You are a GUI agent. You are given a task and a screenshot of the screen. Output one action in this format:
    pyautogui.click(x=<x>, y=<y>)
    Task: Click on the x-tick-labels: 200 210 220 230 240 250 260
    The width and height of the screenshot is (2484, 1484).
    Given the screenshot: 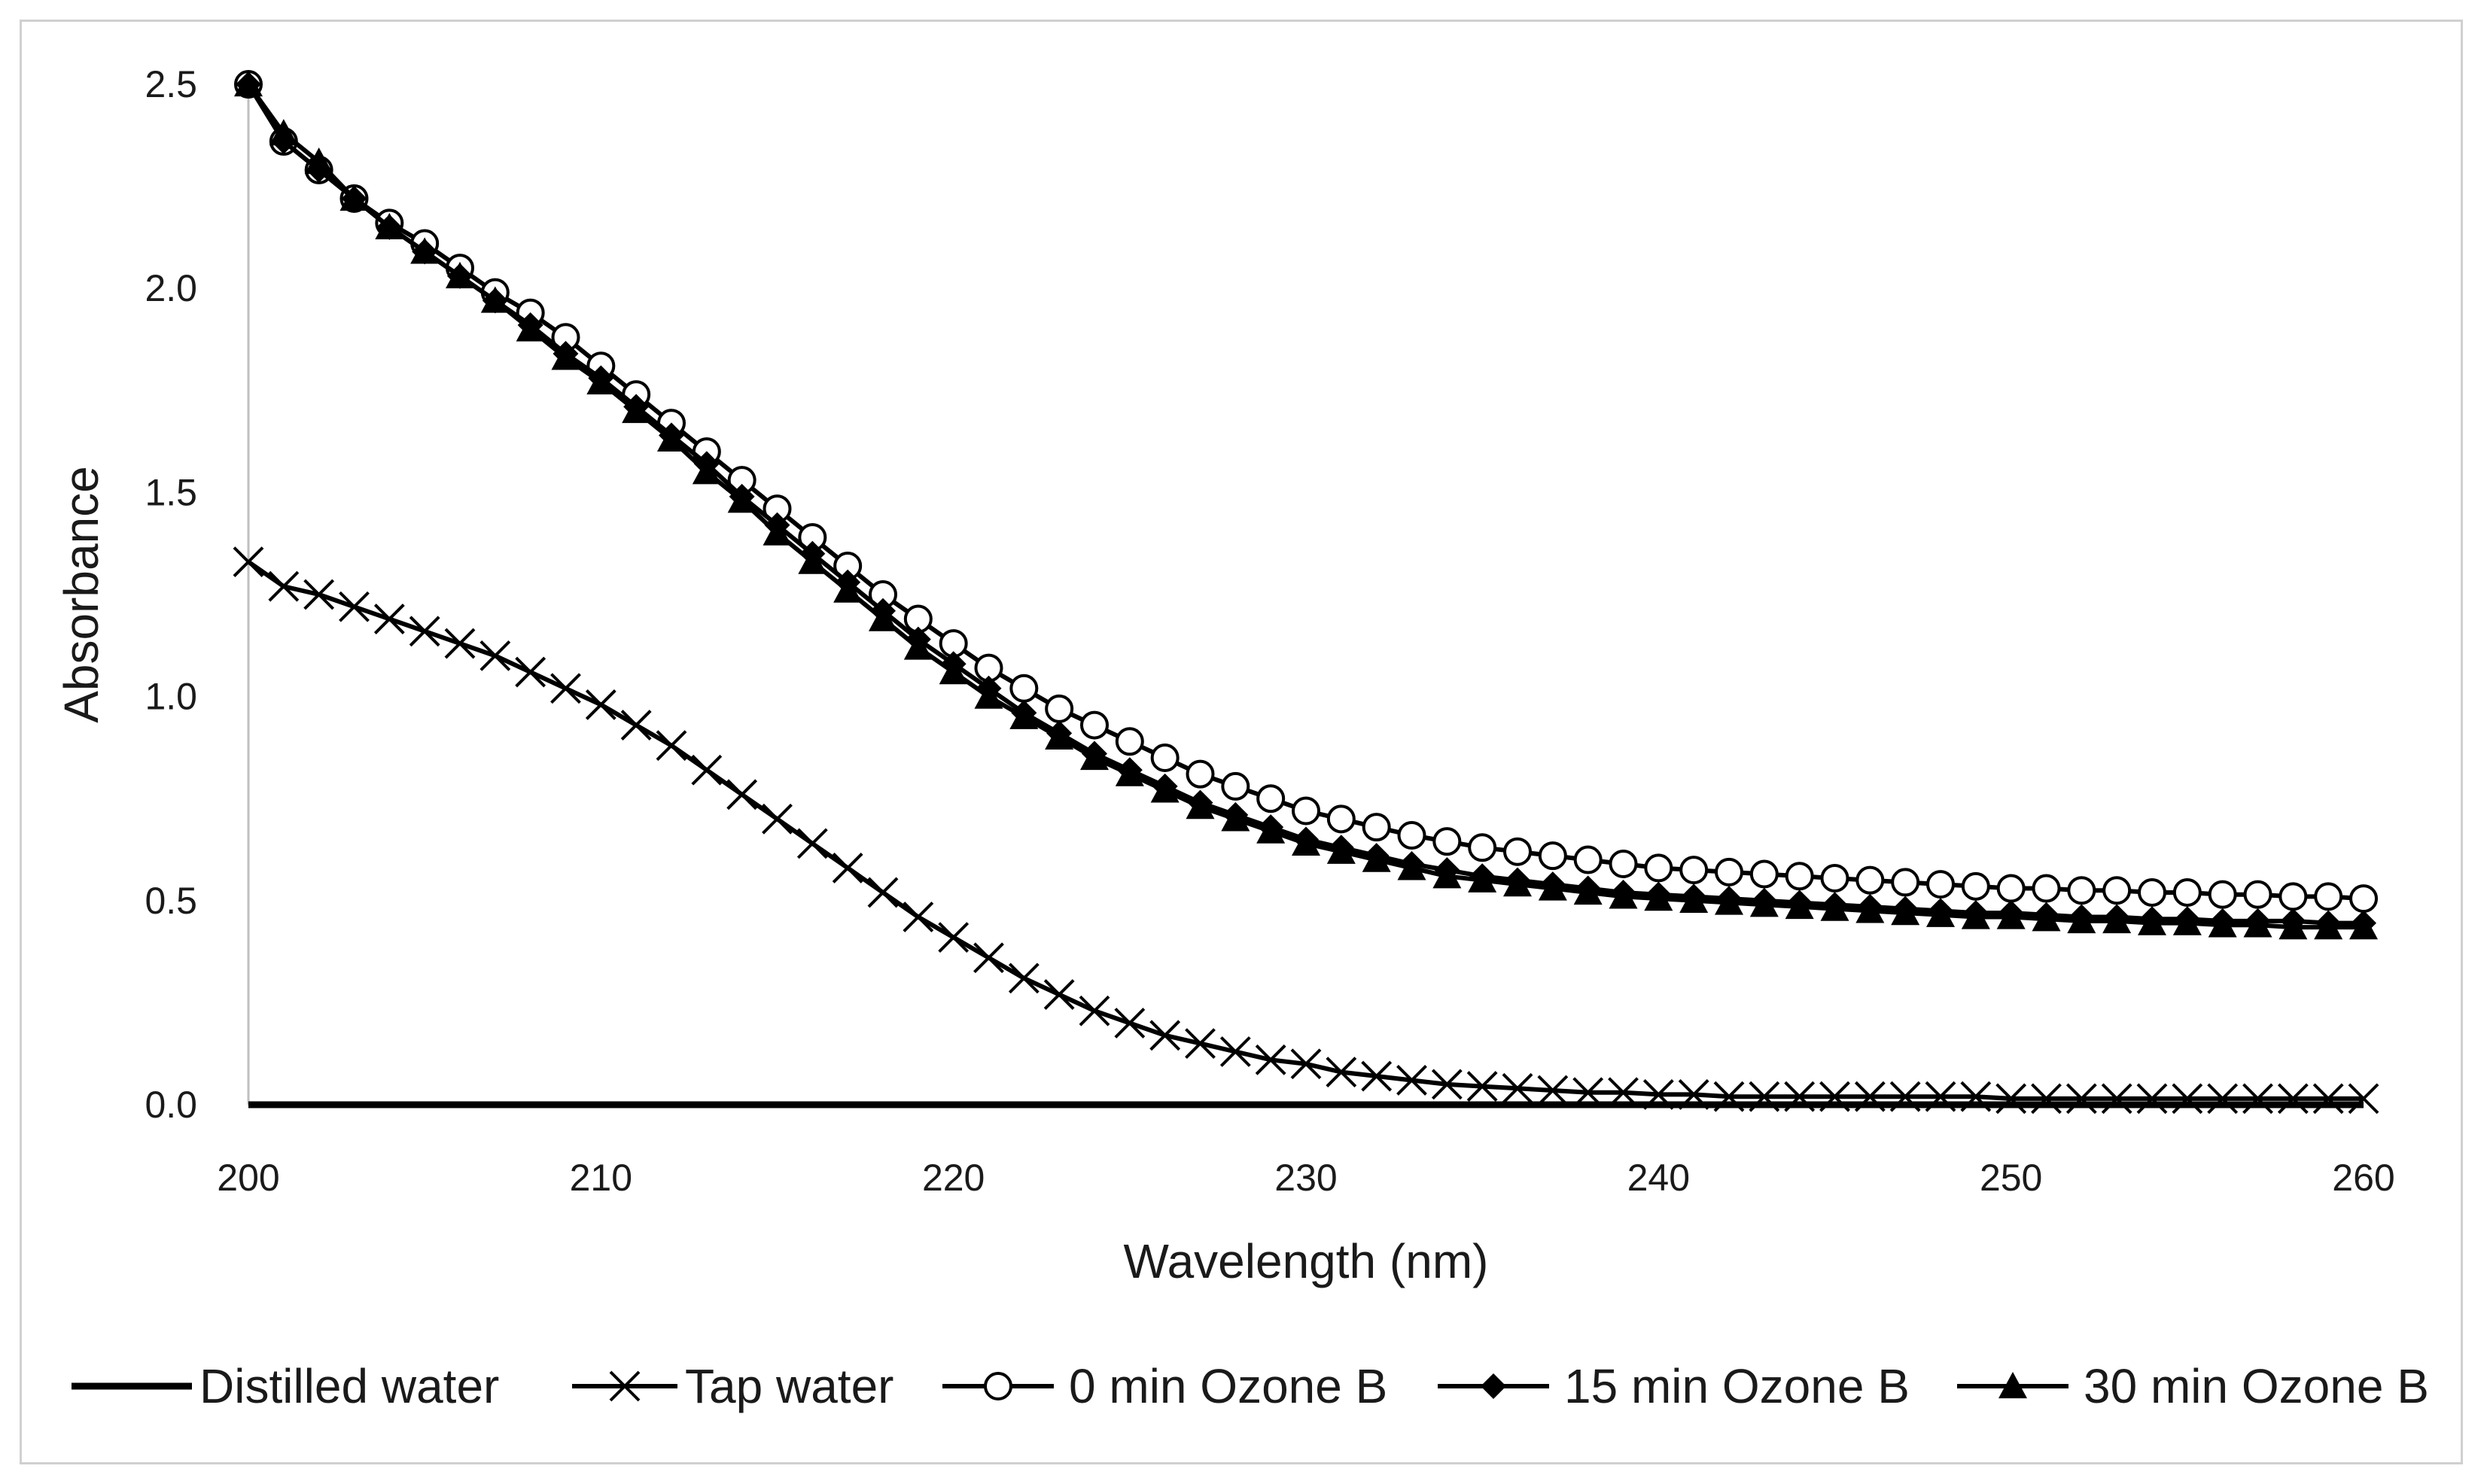 What is the action you would take?
    pyautogui.click(x=1305, y=1178)
    